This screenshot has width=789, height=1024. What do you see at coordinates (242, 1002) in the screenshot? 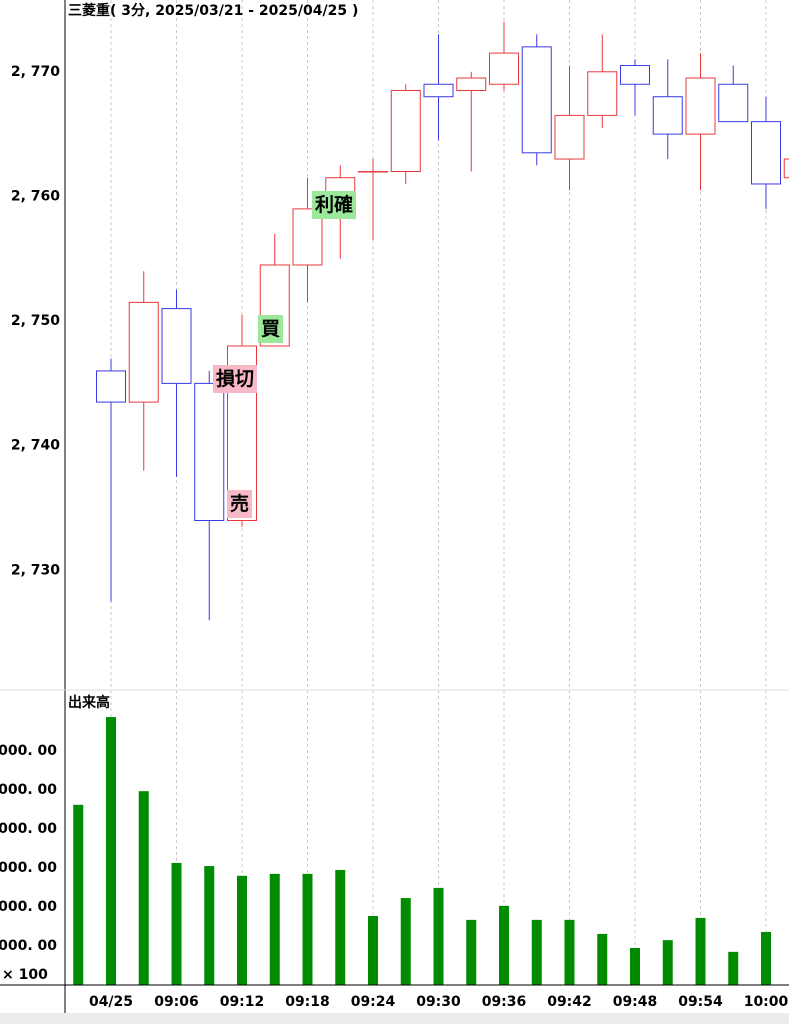
I see `x-tick-label: 09:12` at bounding box center [242, 1002].